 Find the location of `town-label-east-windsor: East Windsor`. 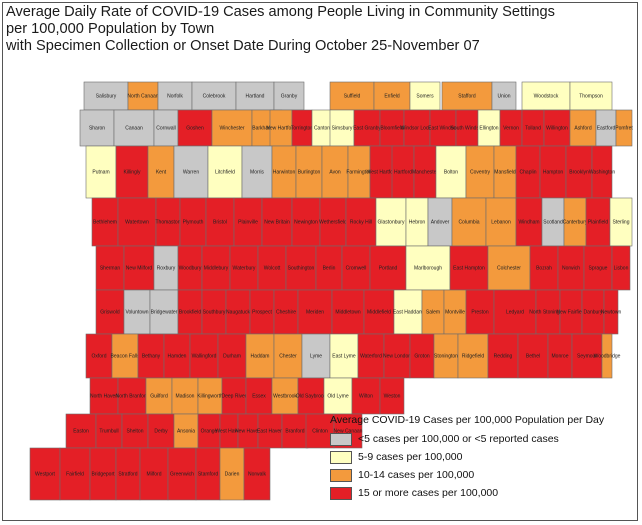

town-label-east-windsor: East Windsor is located at coordinates (443, 129).